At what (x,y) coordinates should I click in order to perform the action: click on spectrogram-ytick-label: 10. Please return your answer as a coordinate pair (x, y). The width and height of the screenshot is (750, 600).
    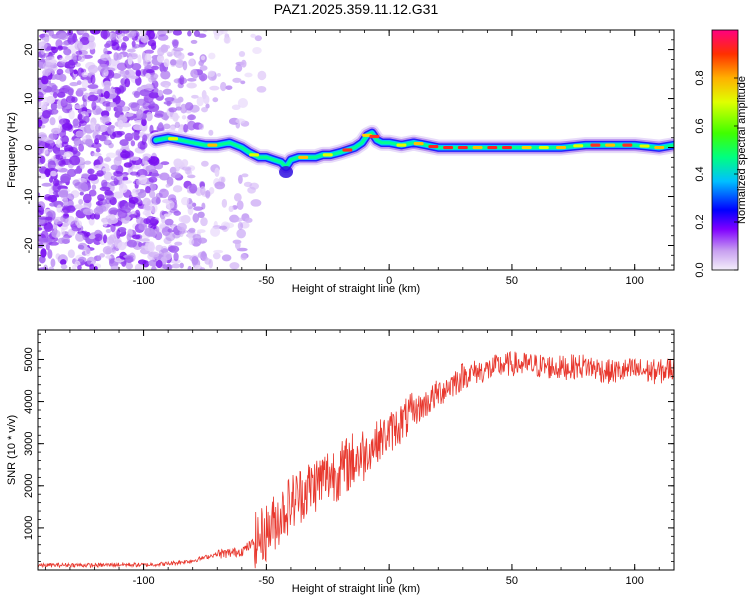
    Looking at the image, I should click on (29, 98).